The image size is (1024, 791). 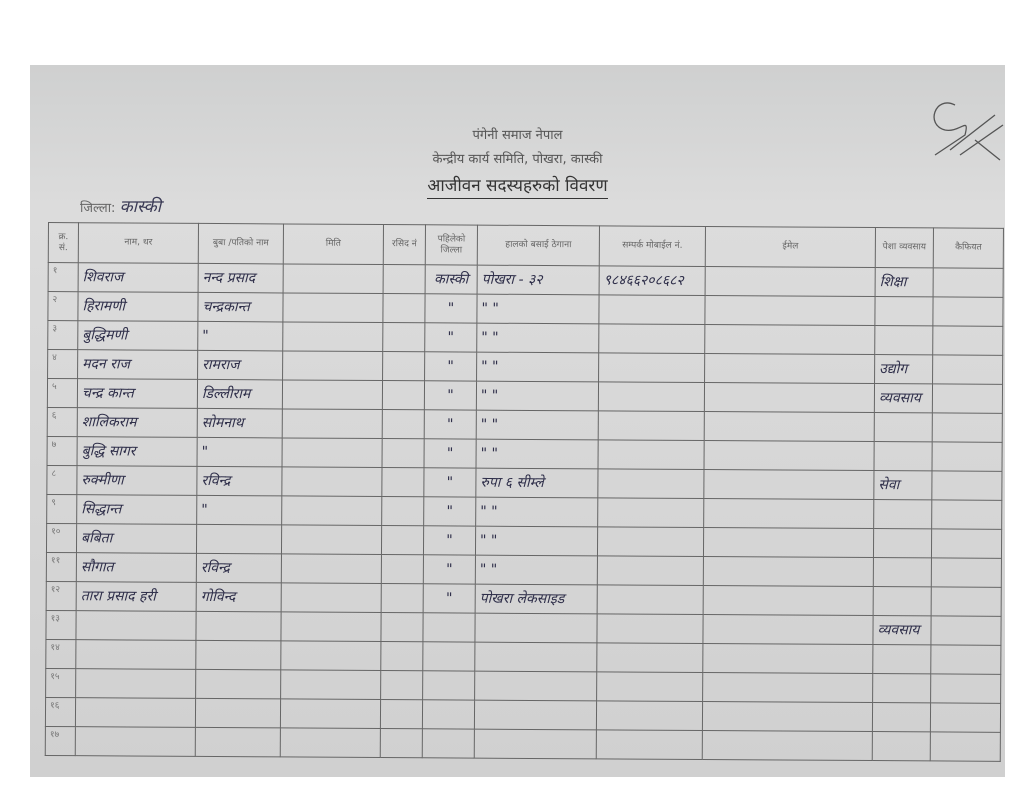 I want to click on table-cell: पोखरा लेकसाइड, so click(x=536, y=599).